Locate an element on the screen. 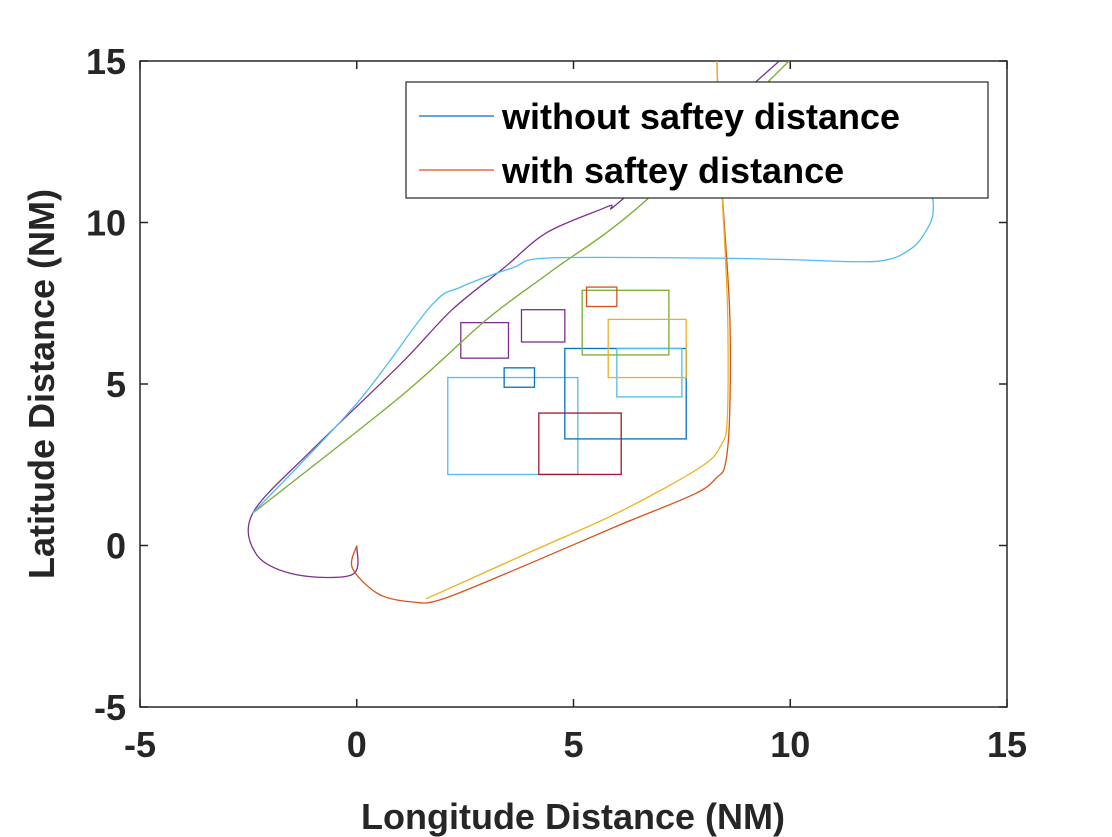  legend-label-with-safety: with saftey distance is located at coordinates (672, 170).